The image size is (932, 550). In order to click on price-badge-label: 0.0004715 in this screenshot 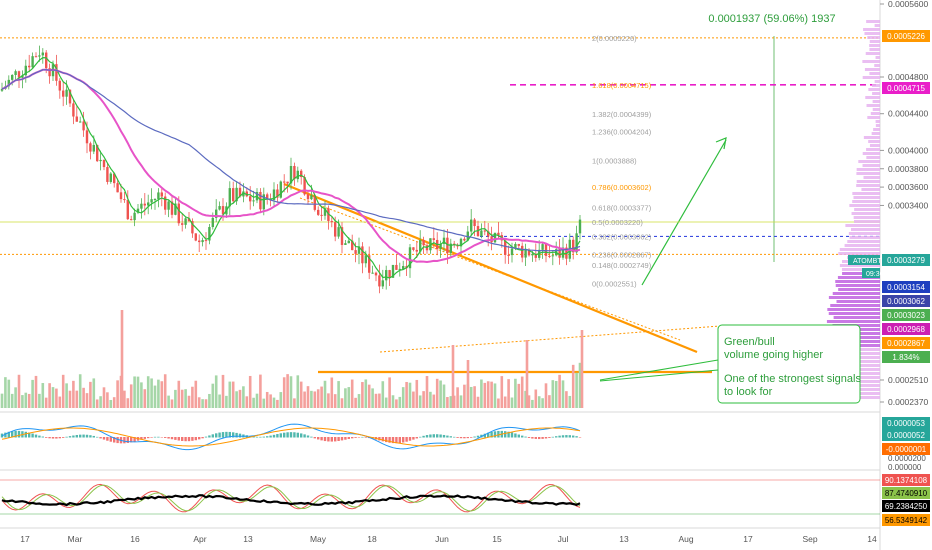, I will do `click(906, 88)`.